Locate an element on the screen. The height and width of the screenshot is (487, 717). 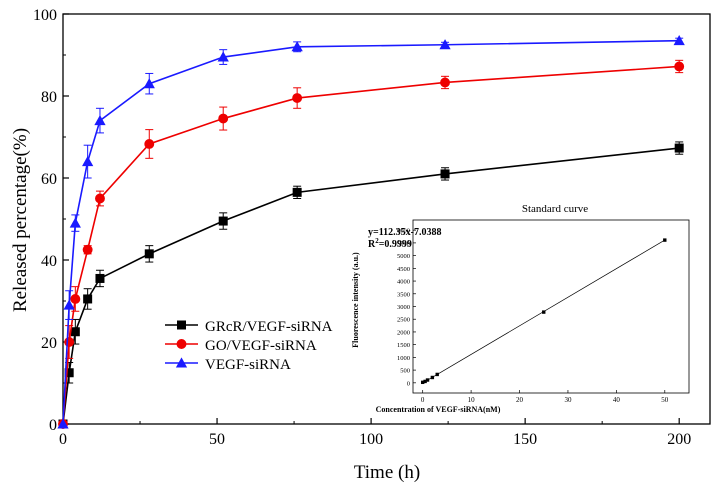
legend: GRcR/VEGF-siRNA GO/VEGF-siRNA VEGF-siRNA is located at coordinates (249, 346).